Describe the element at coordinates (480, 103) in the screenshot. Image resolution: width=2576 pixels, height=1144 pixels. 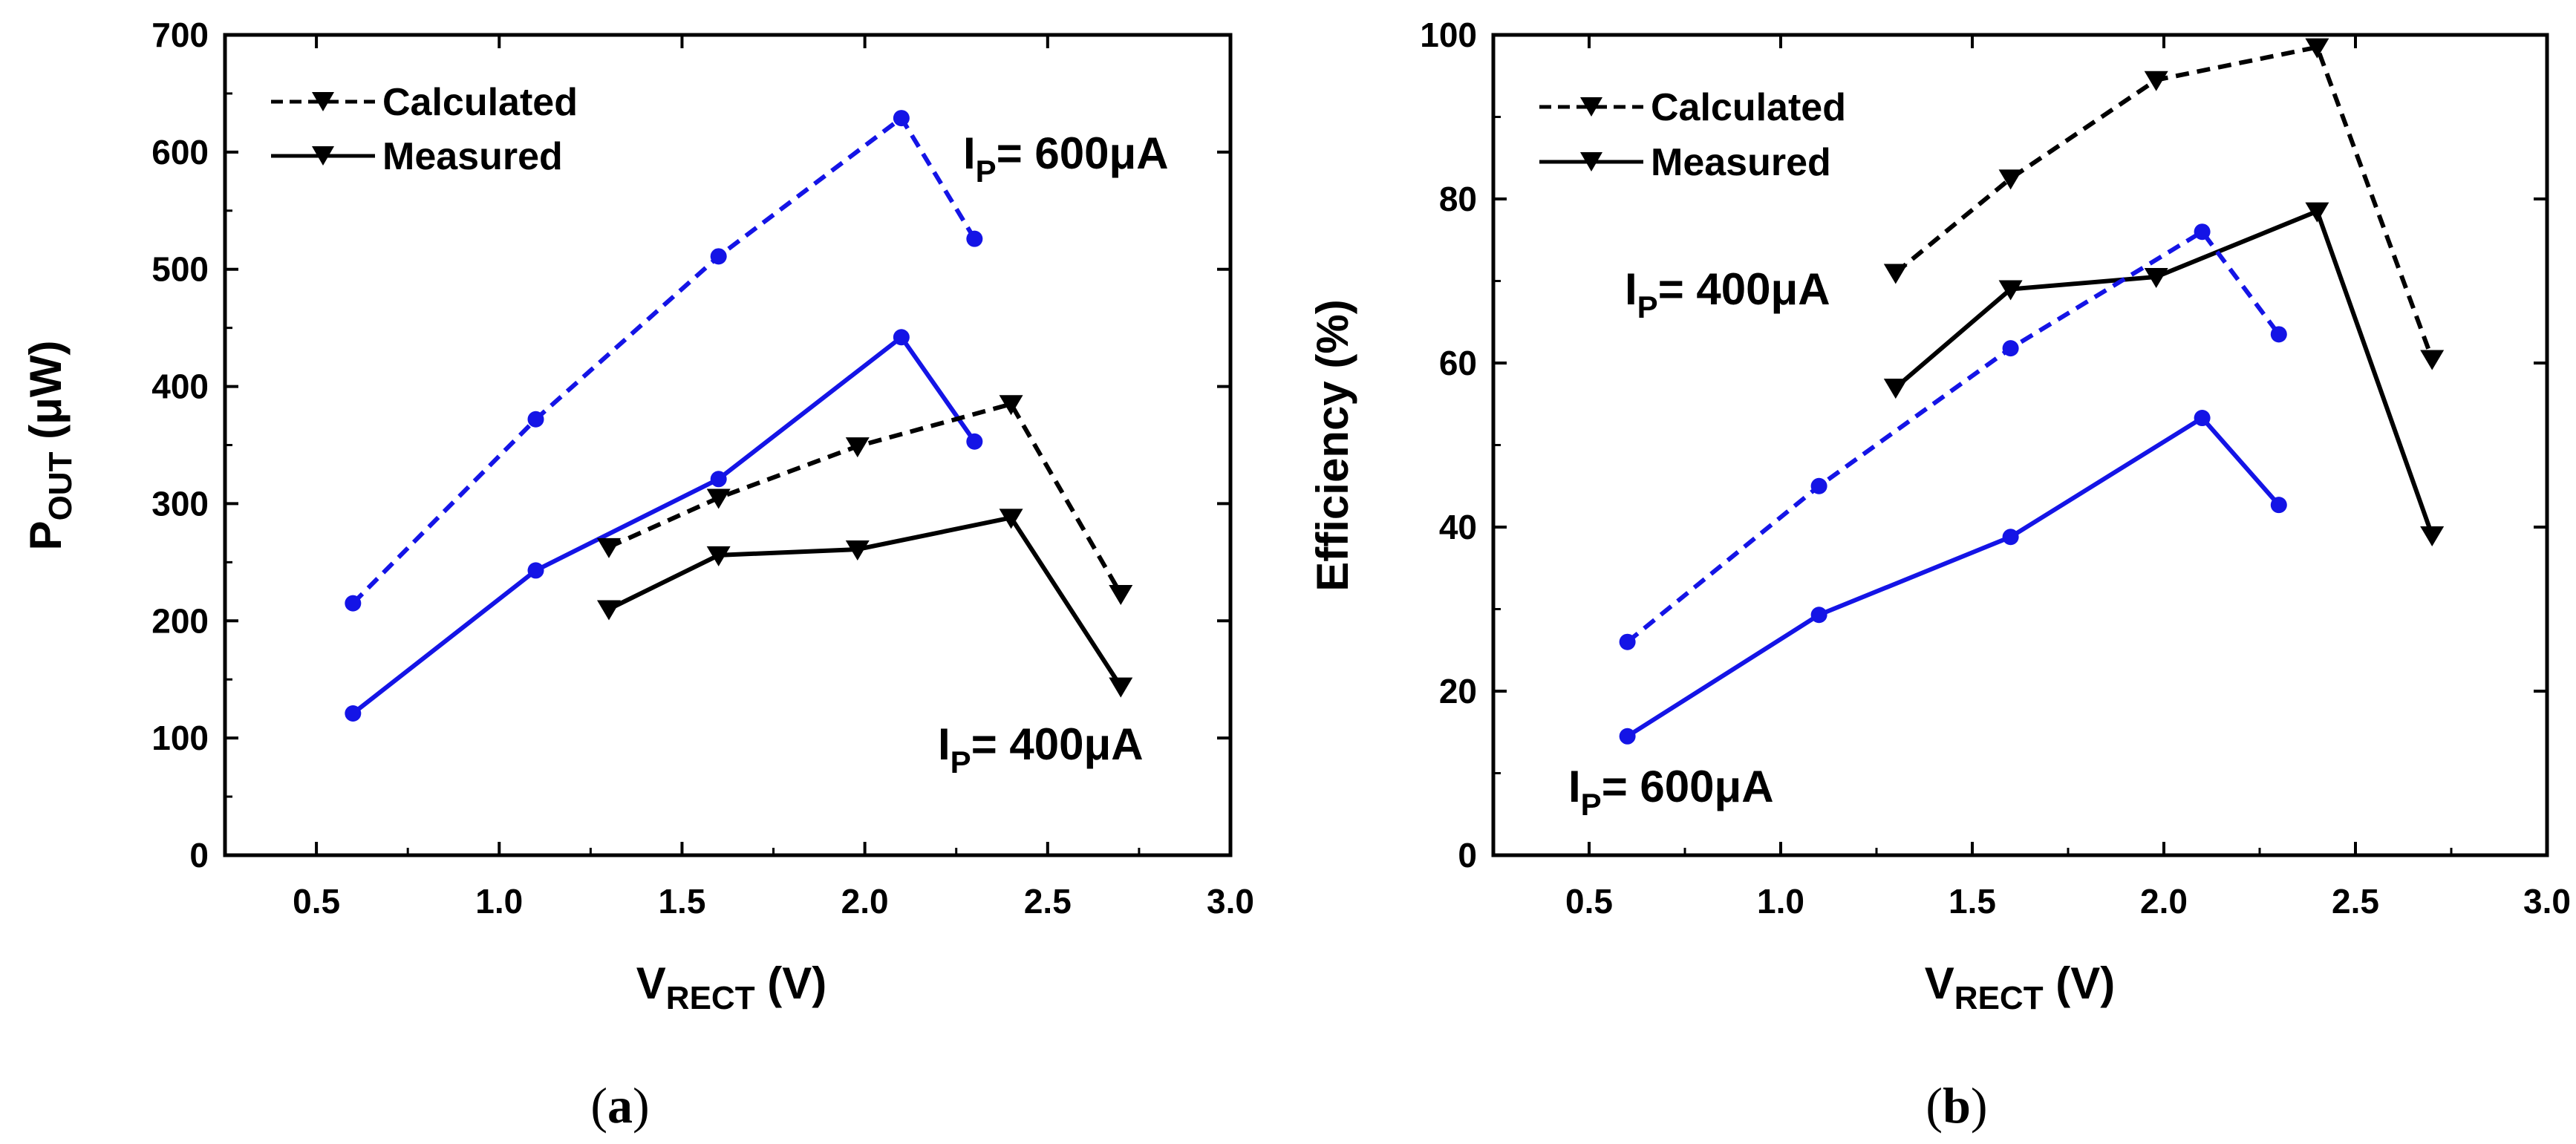
I see `legend-label-calculated-a: Calculated` at that location.